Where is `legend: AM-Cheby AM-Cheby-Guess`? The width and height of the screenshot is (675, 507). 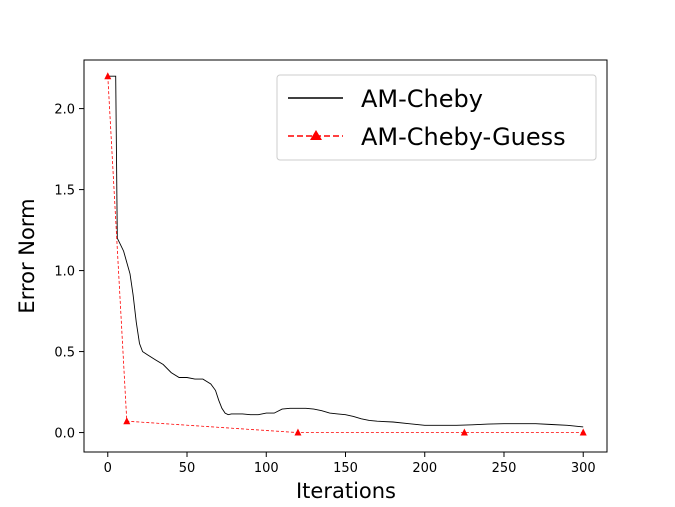 legend: AM-Cheby AM-Cheby-Guess is located at coordinates (436, 117).